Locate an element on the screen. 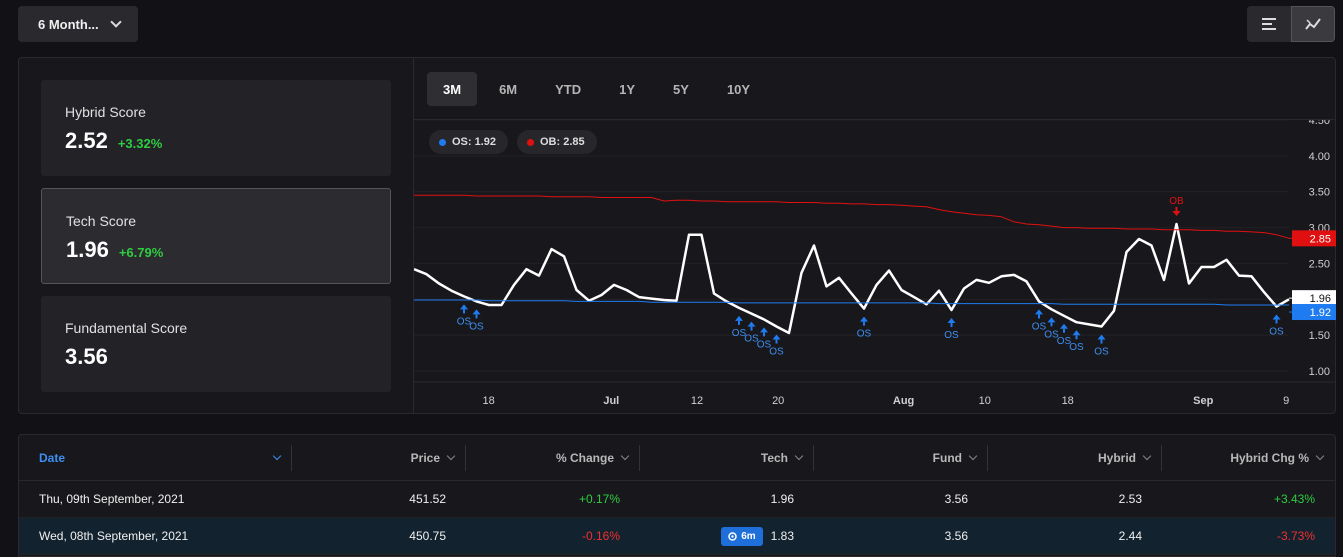 The height and width of the screenshot is (557, 1343). ob-dot-icon is located at coordinates (530, 142).